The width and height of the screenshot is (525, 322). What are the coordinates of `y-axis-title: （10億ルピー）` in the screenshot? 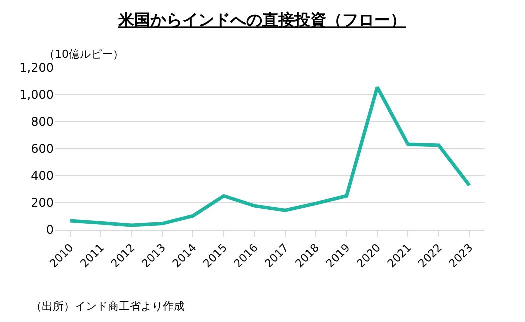 It's located at (84, 54).